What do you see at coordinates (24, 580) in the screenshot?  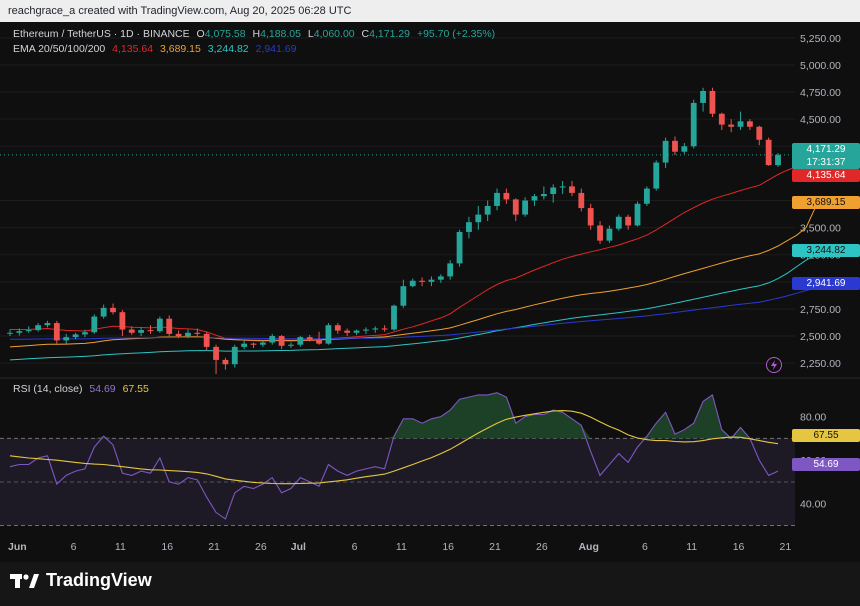 I see `tradingview-logo-icon` at bounding box center [24, 580].